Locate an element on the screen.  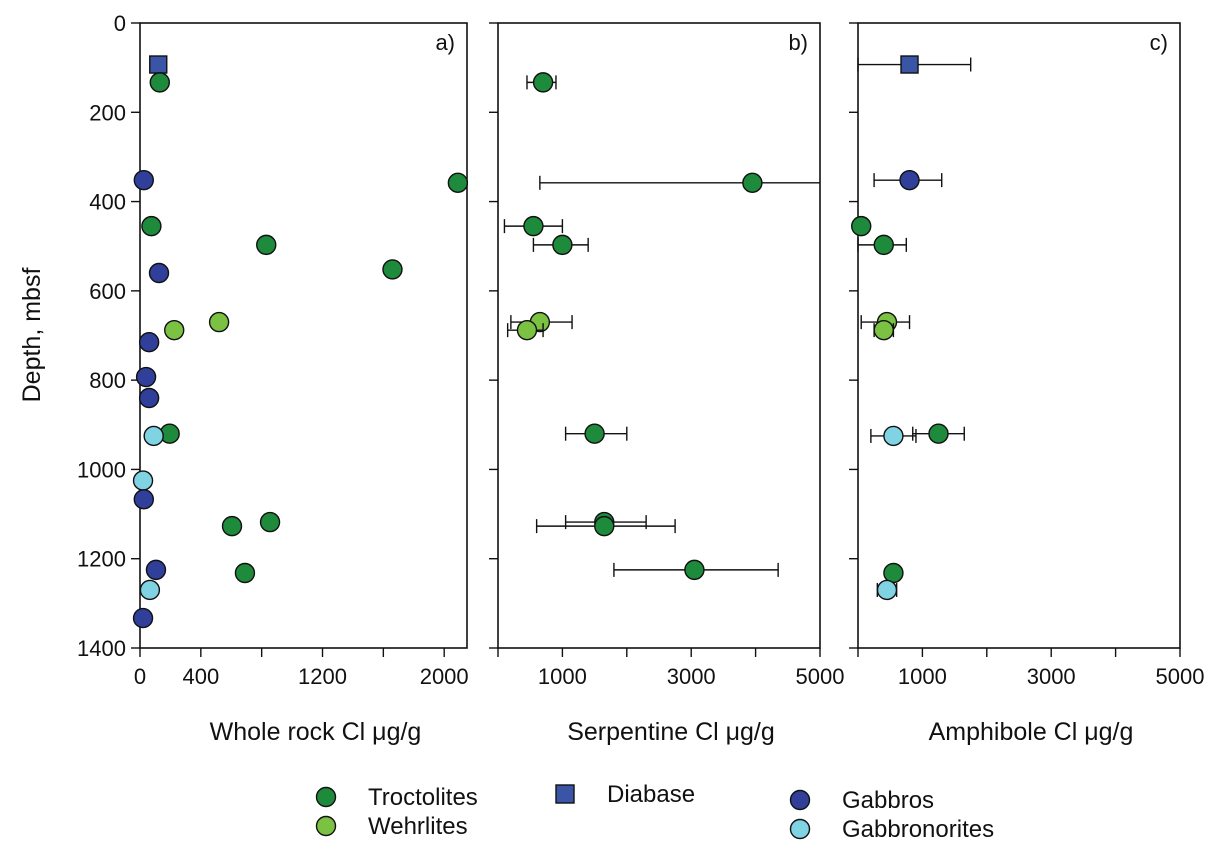
legend-label: Troctolites is located at coordinates (423, 797).